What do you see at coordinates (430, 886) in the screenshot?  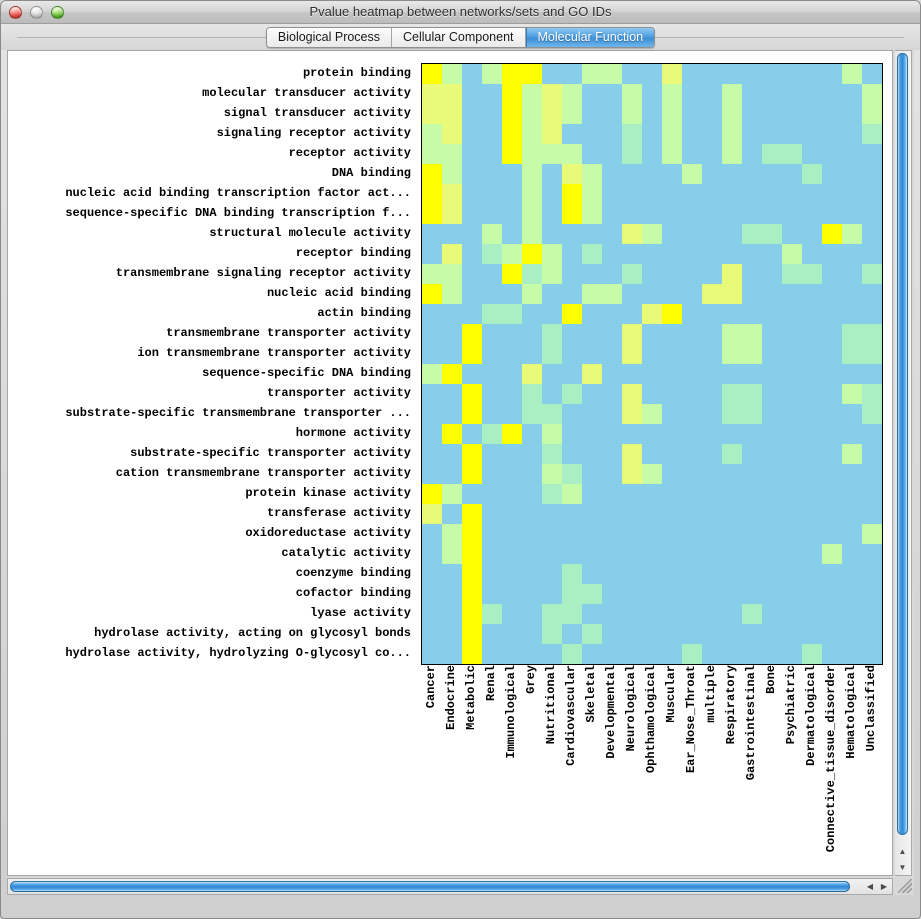 I see `horizontal-scrollbar-thumb` at bounding box center [430, 886].